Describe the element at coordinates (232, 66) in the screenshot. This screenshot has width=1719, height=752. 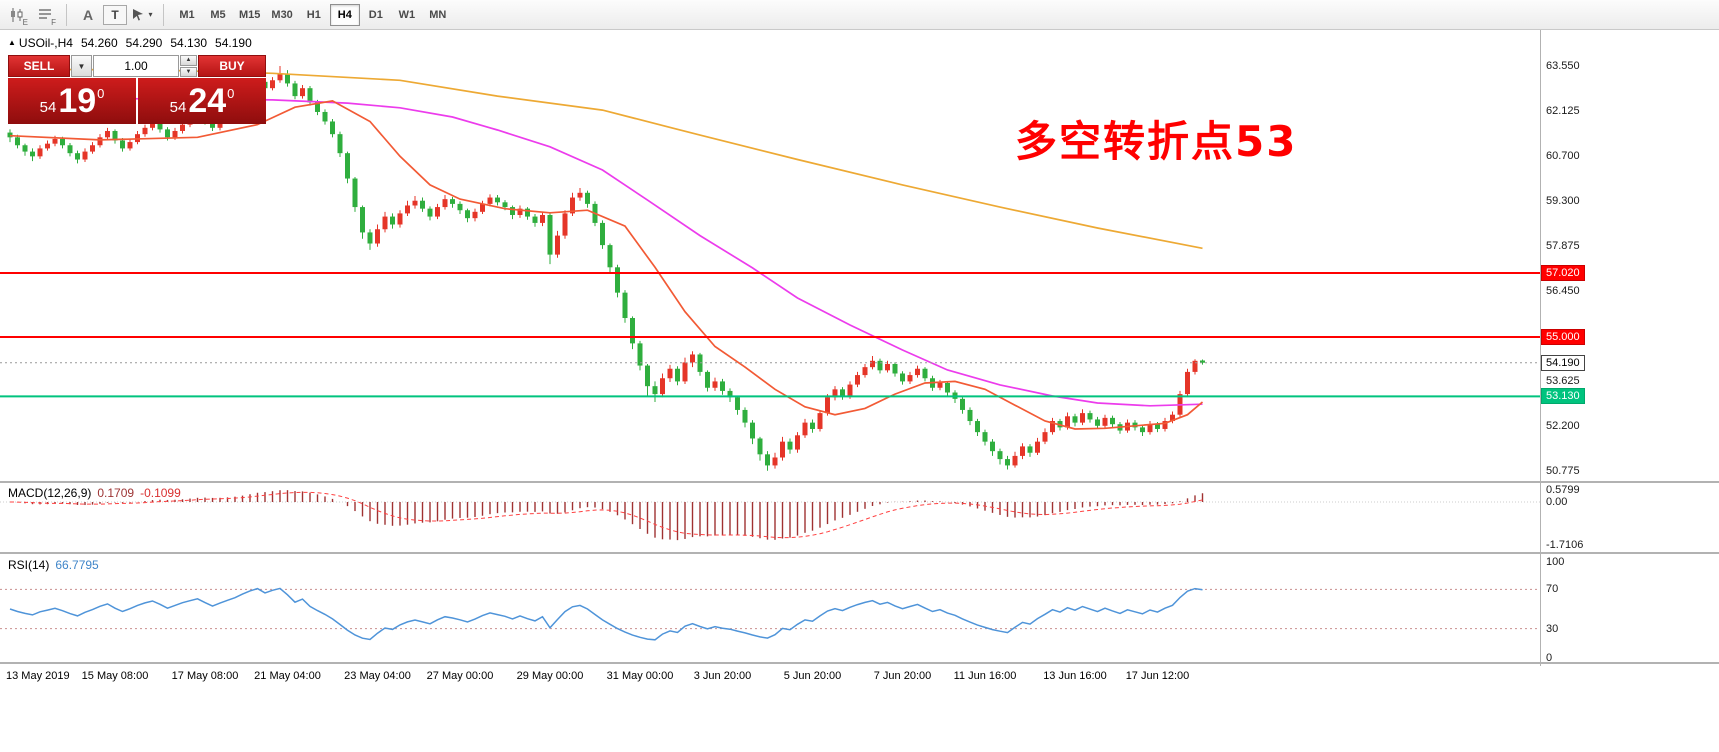
I see `buy-button: BUY` at that location.